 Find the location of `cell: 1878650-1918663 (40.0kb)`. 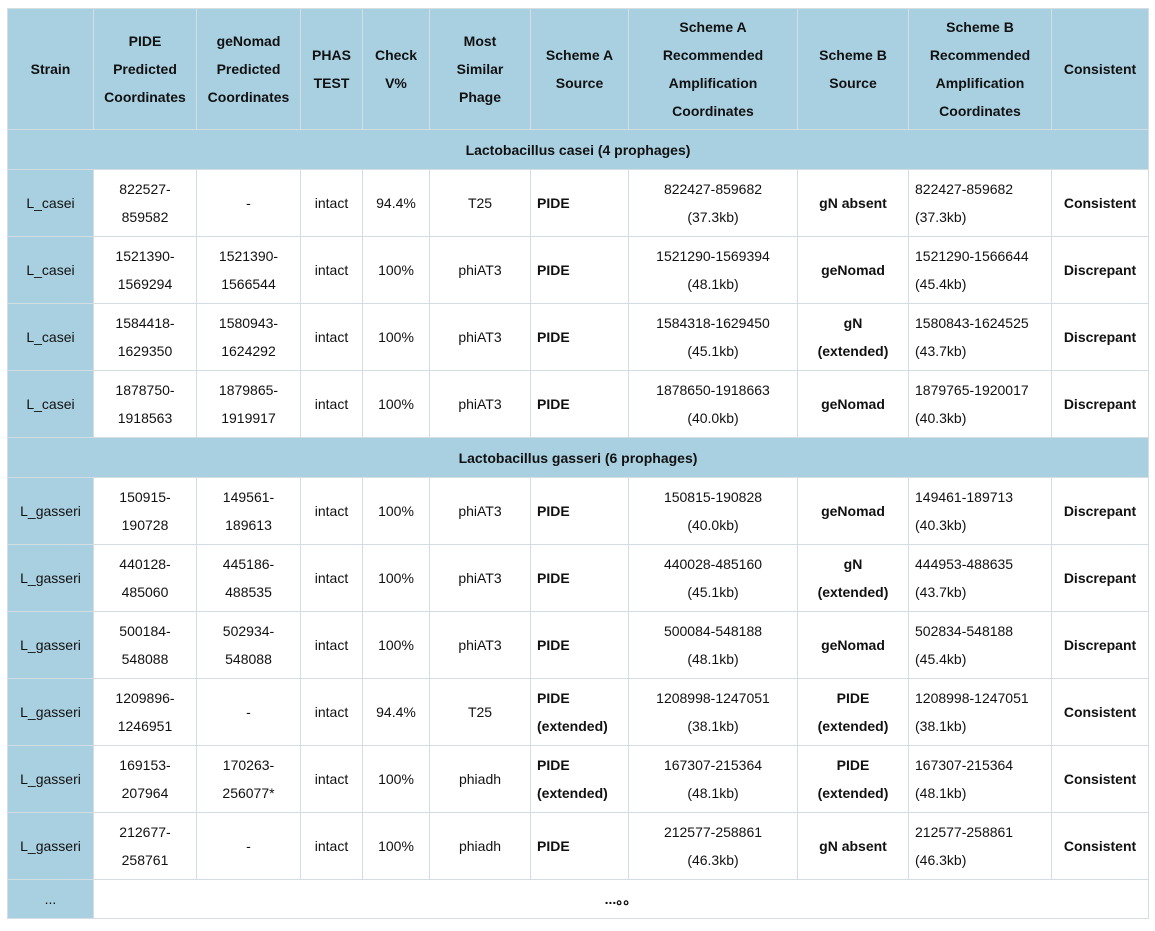

cell: 1878650-1918663 (40.0kb) is located at coordinates (713, 404).